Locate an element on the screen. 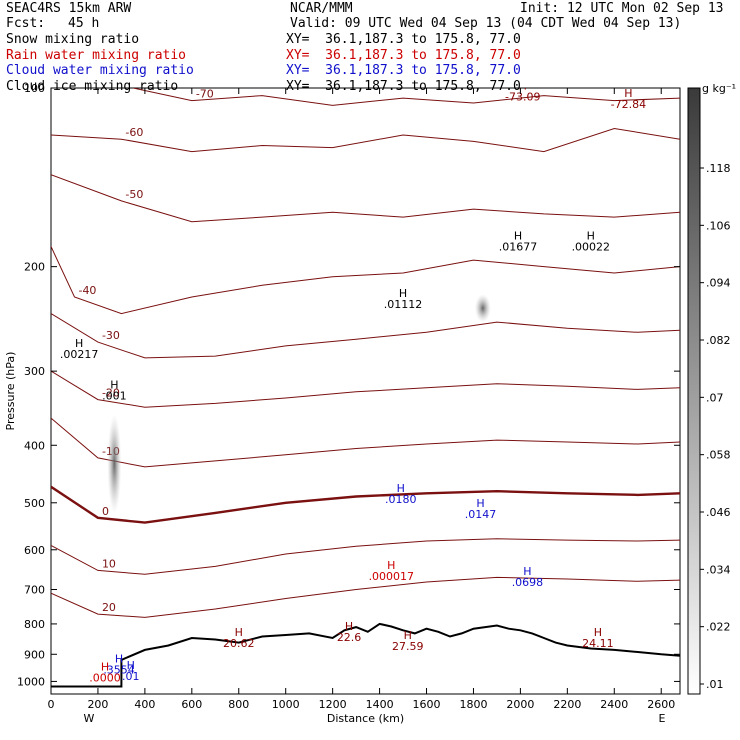 The image size is (740, 740). field-cloud-water-xy: XY= 36.1,187.3 to 175.8, 77.0 is located at coordinates (403, 70).